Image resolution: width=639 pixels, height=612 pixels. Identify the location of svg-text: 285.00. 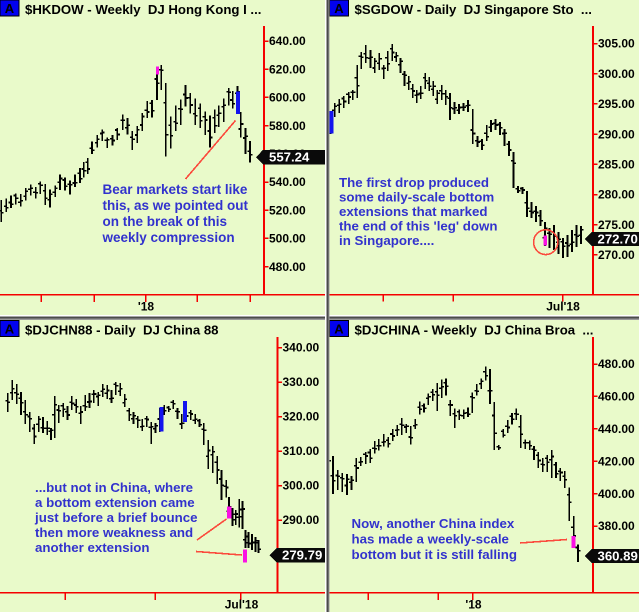
(616, 165).